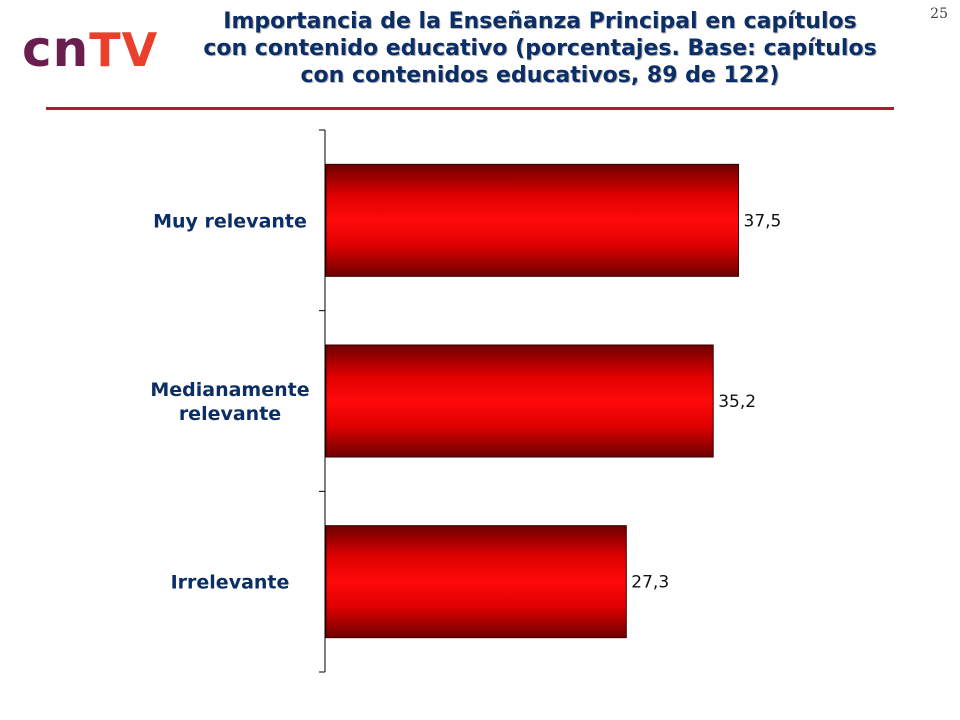 This screenshot has width=960, height=720. What do you see at coordinates (124, 50) in the screenshot?
I see `logo-tv: TV` at bounding box center [124, 50].